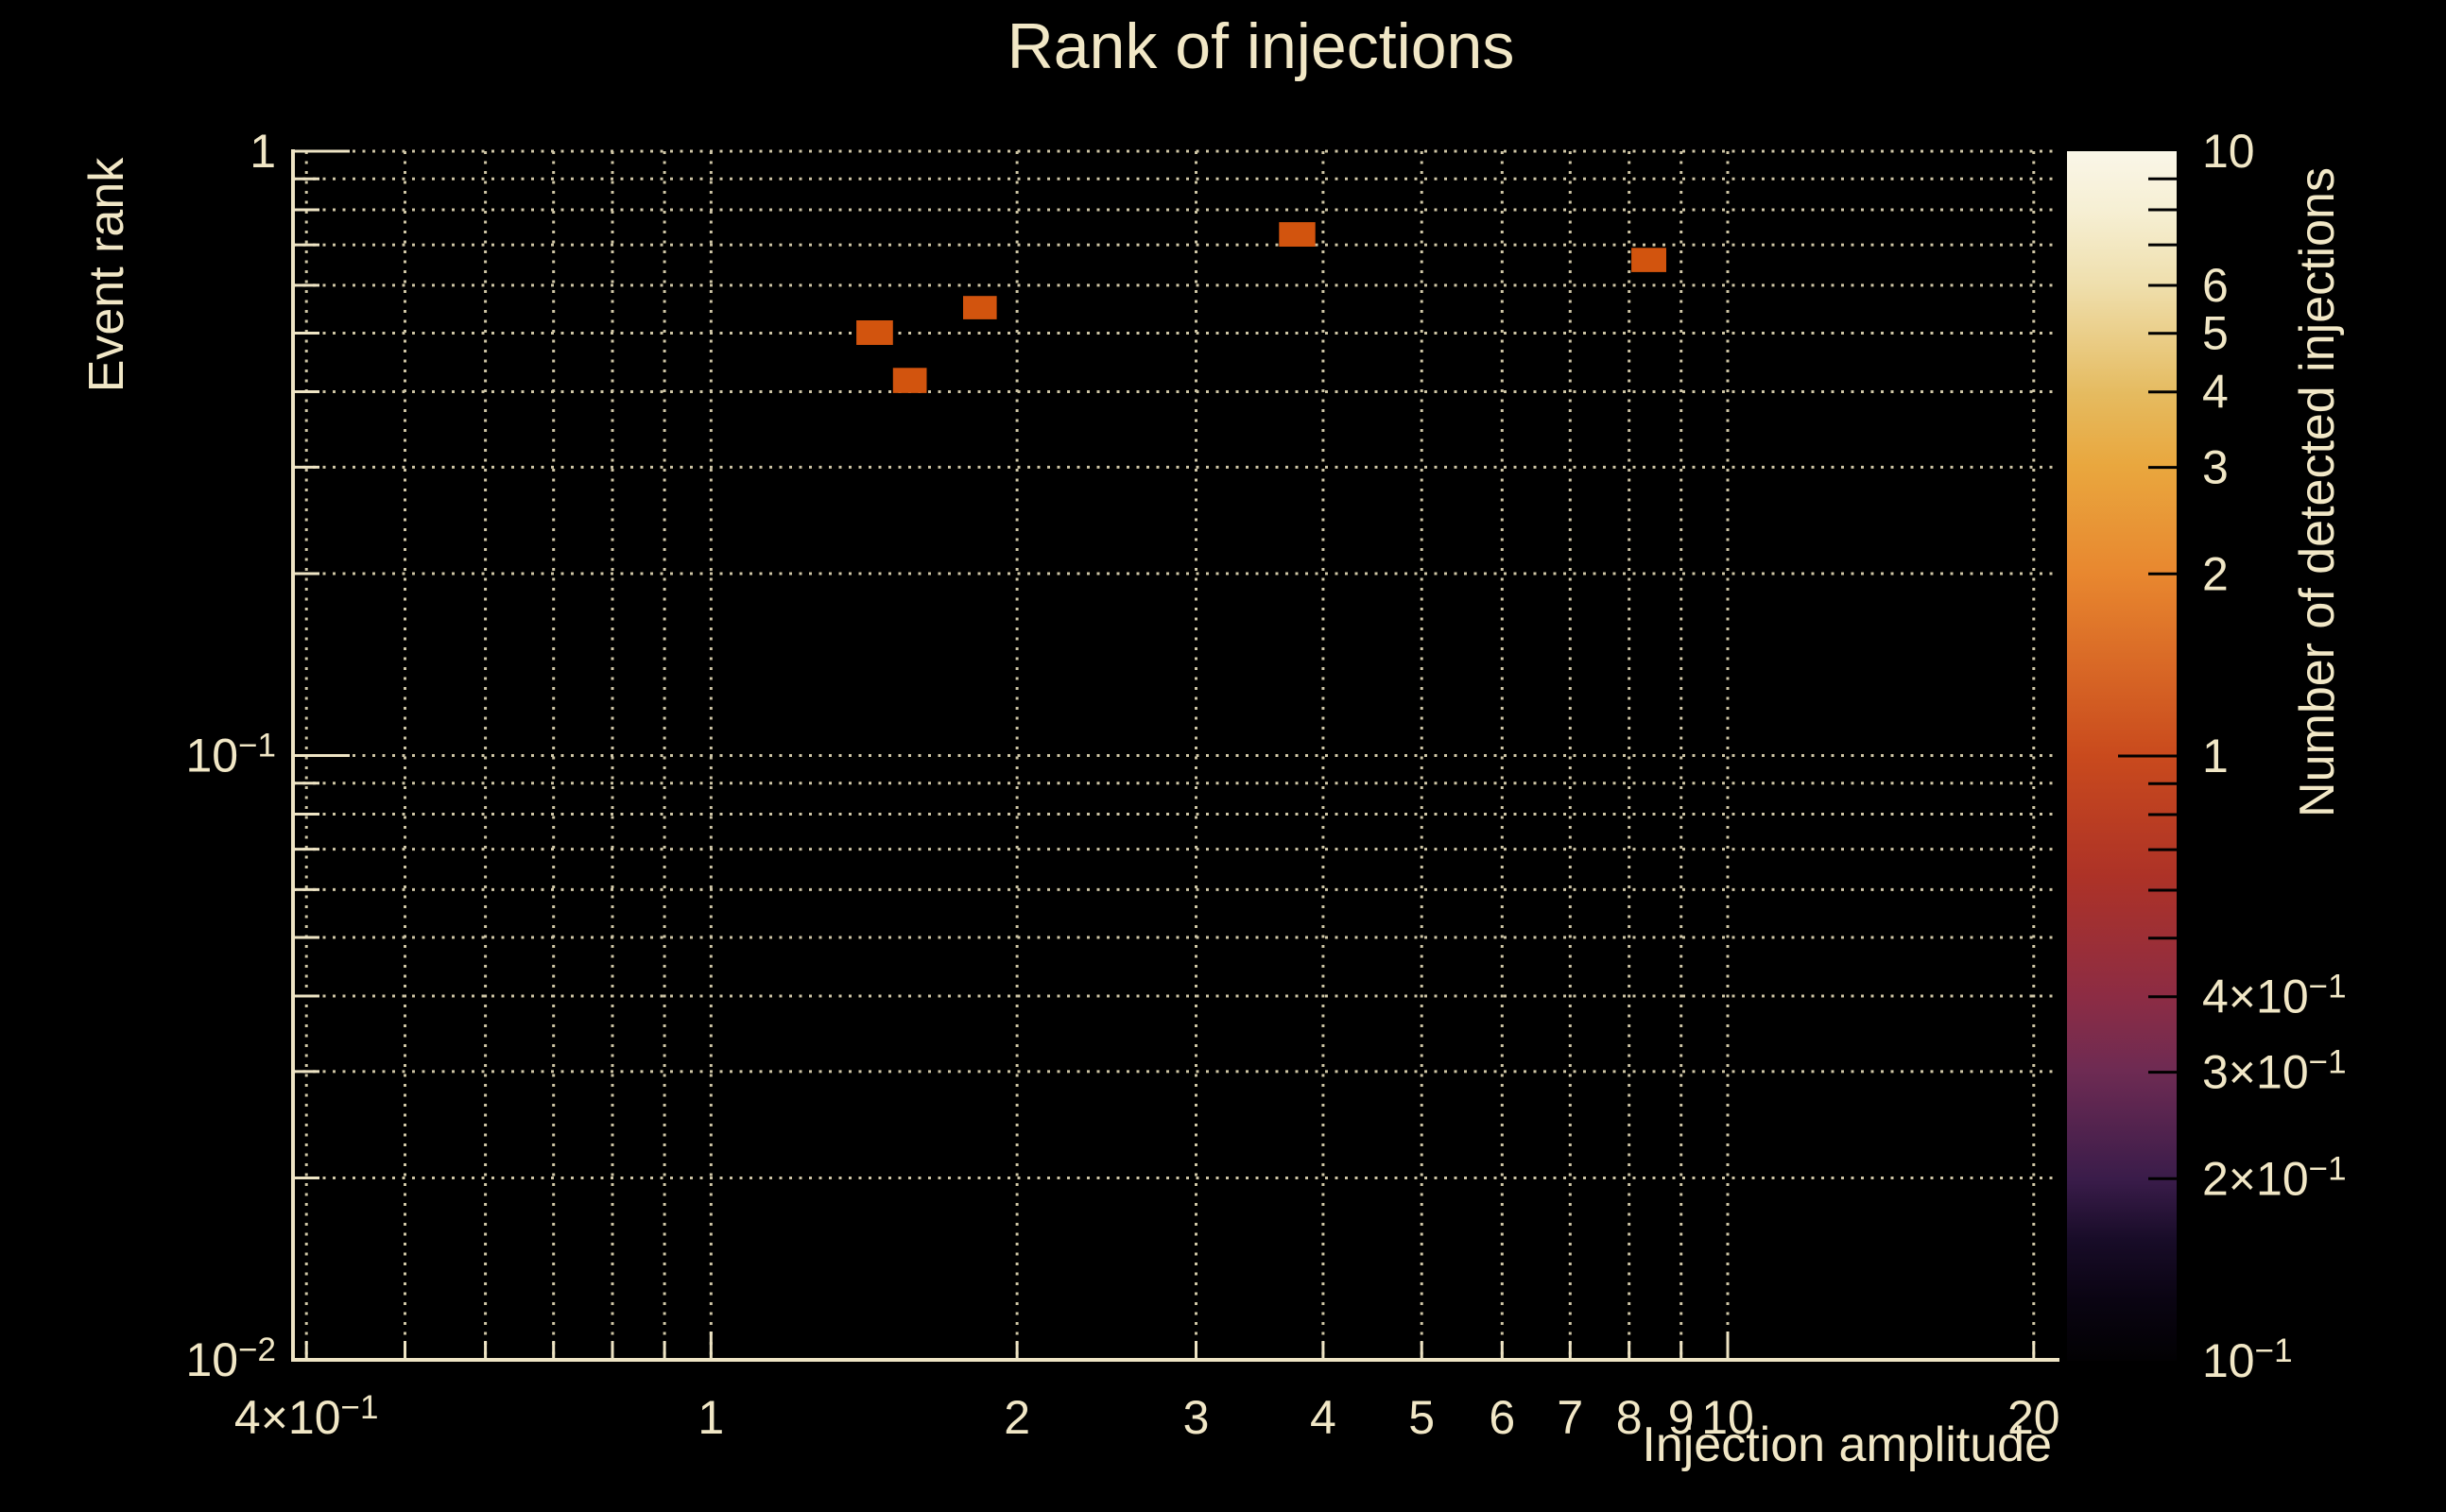  What do you see at coordinates (1261, 46) in the screenshot?
I see `chart-title: Rank of injections` at bounding box center [1261, 46].